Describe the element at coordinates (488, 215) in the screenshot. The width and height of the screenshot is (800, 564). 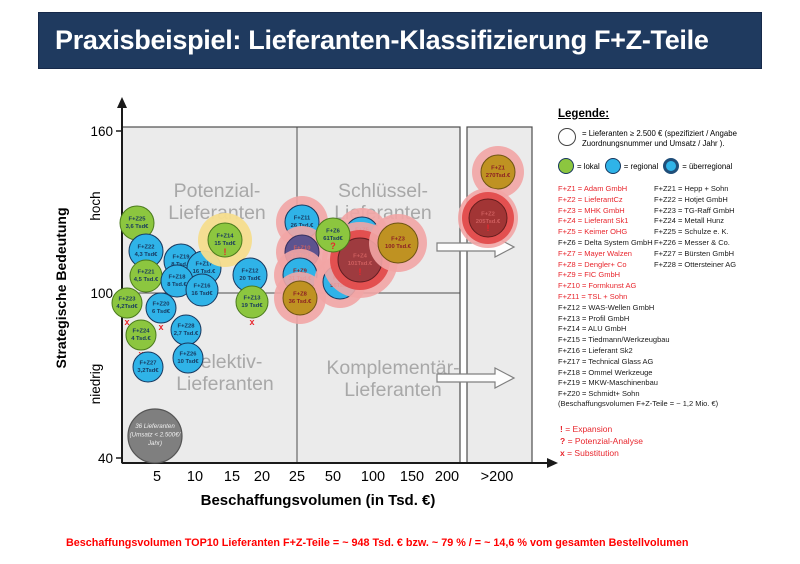
I see `bubble-id-F+Z2: F+Z2` at that location.